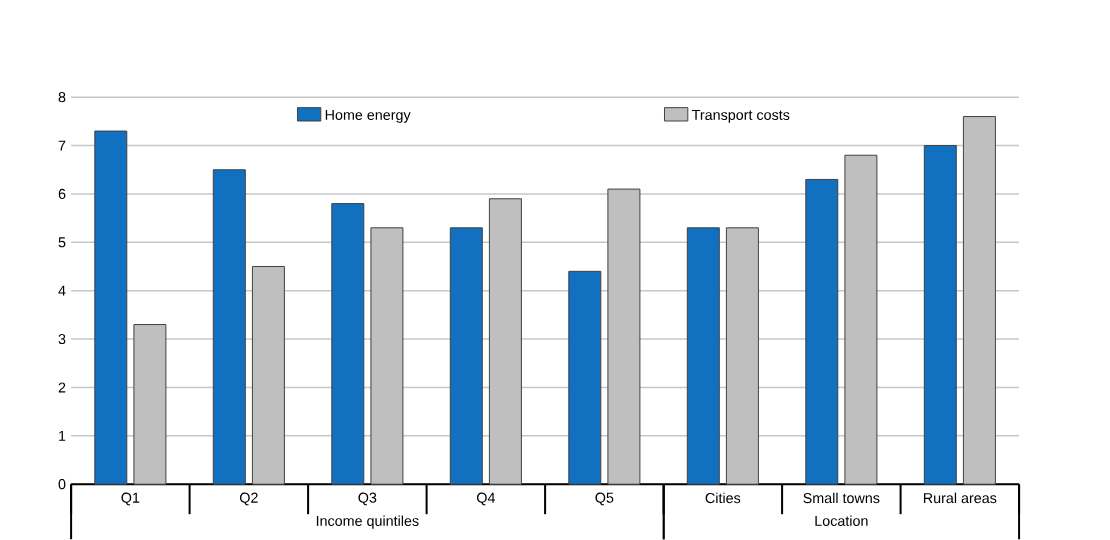  What do you see at coordinates (248, 499) in the screenshot?
I see `x-tick-label: Q2` at bounding box center [248, 499].